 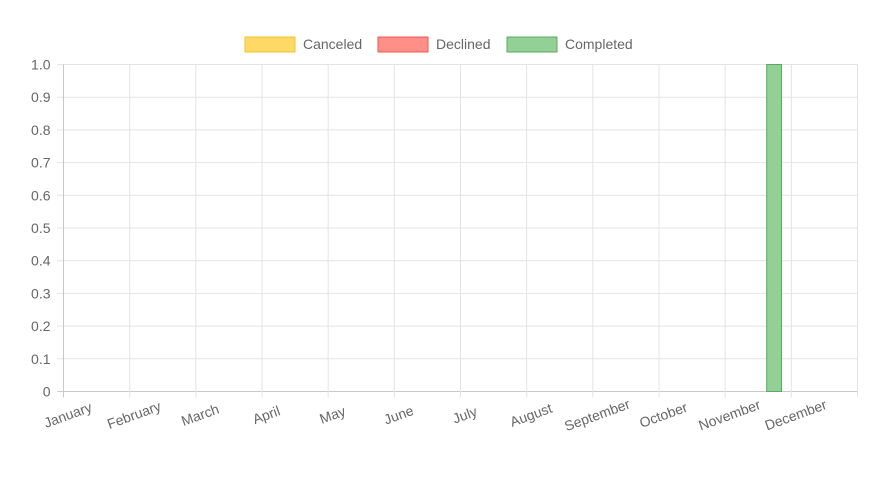 What do you see at coordinates (41, 65) in the screenshot?
I see `y-tick-label: 1.0` at bounding box center [41, 65].